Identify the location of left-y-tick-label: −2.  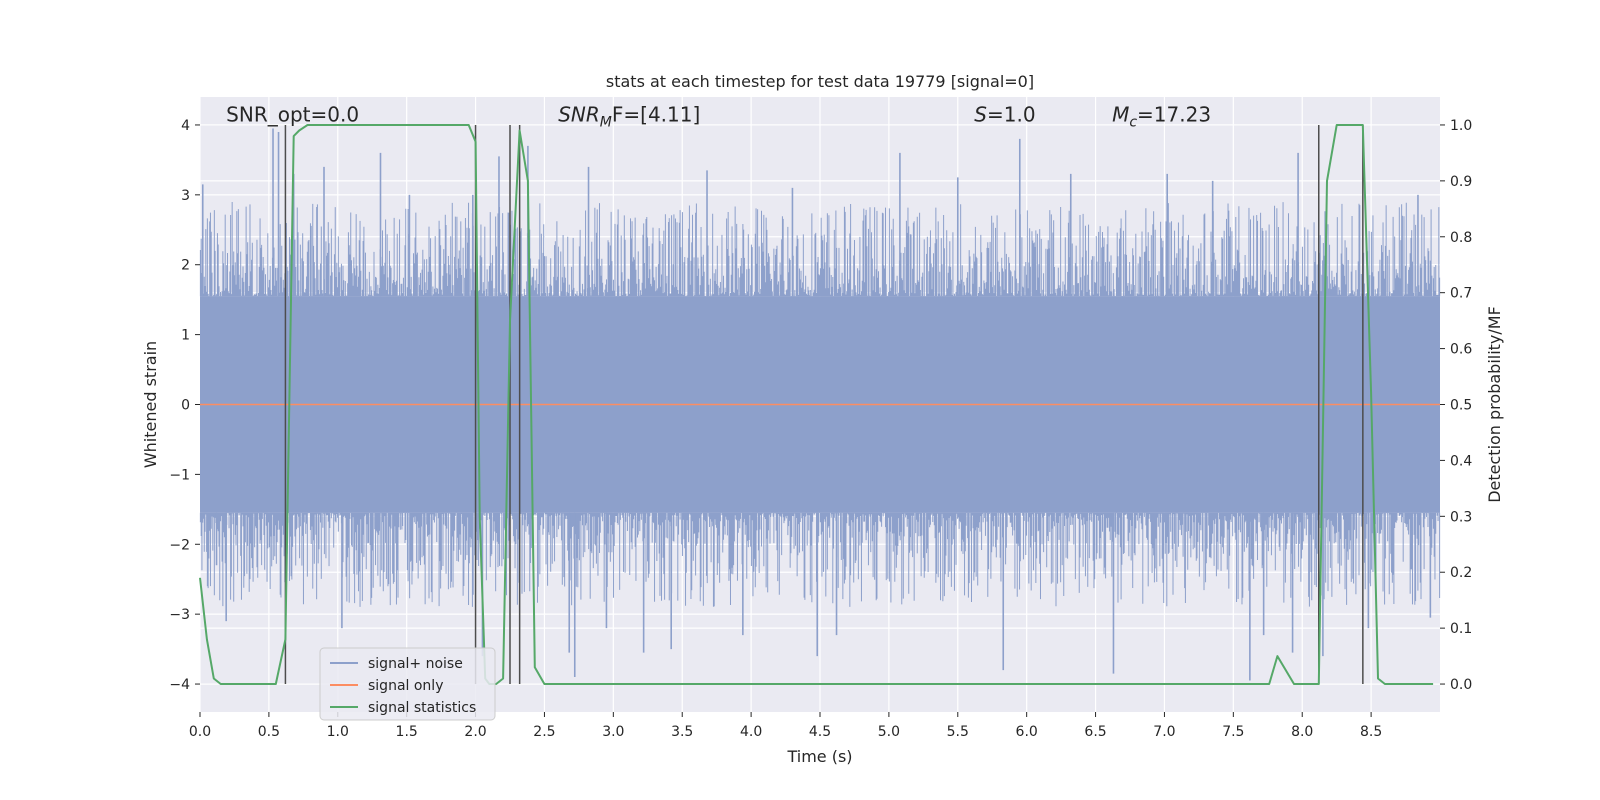
(179, 545).